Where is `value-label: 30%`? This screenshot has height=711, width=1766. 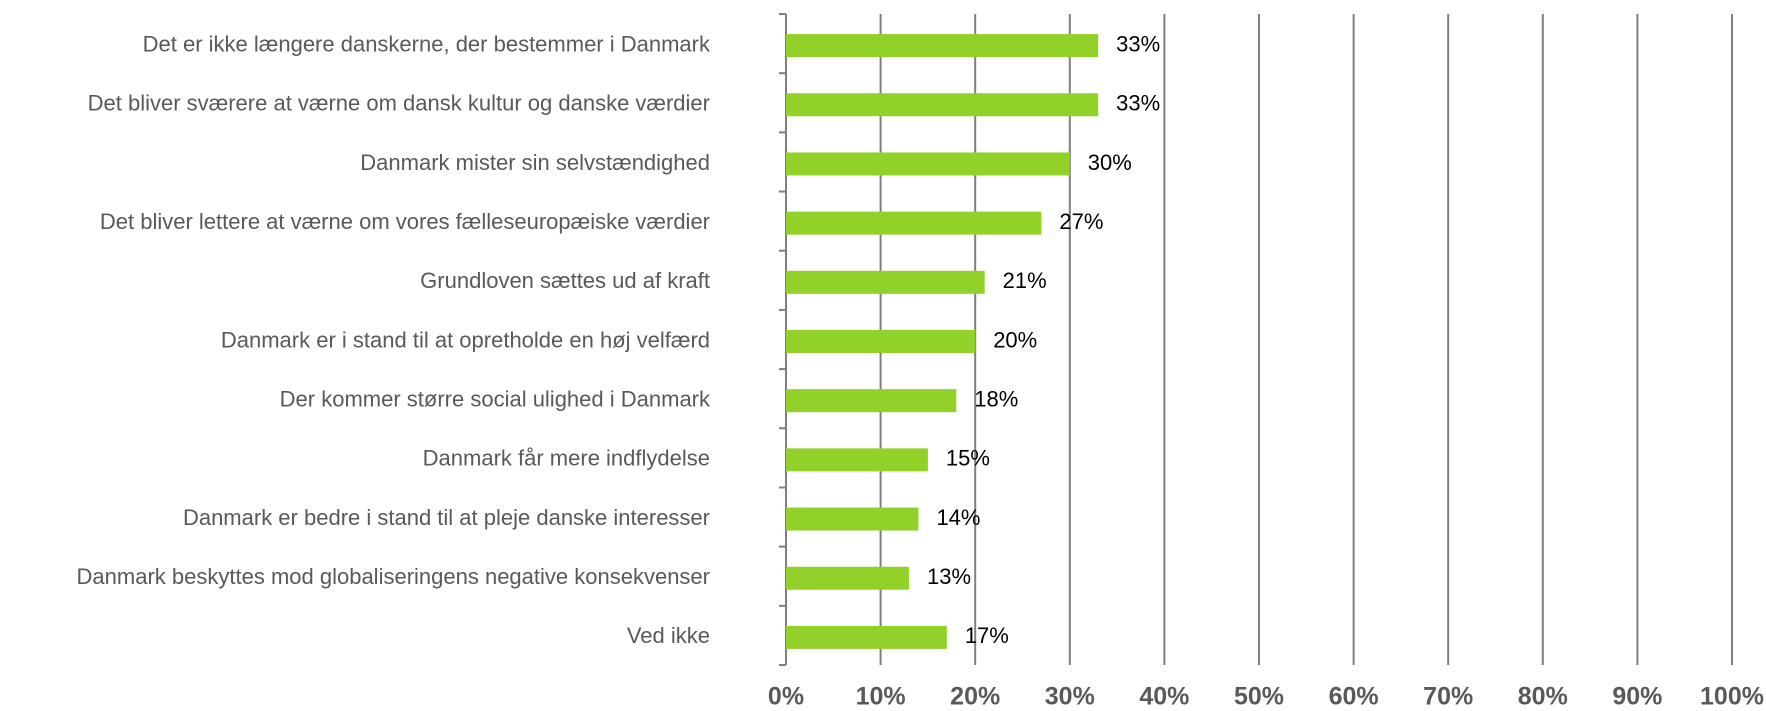 value-label: 30% is located at coordinates (1110, 162).